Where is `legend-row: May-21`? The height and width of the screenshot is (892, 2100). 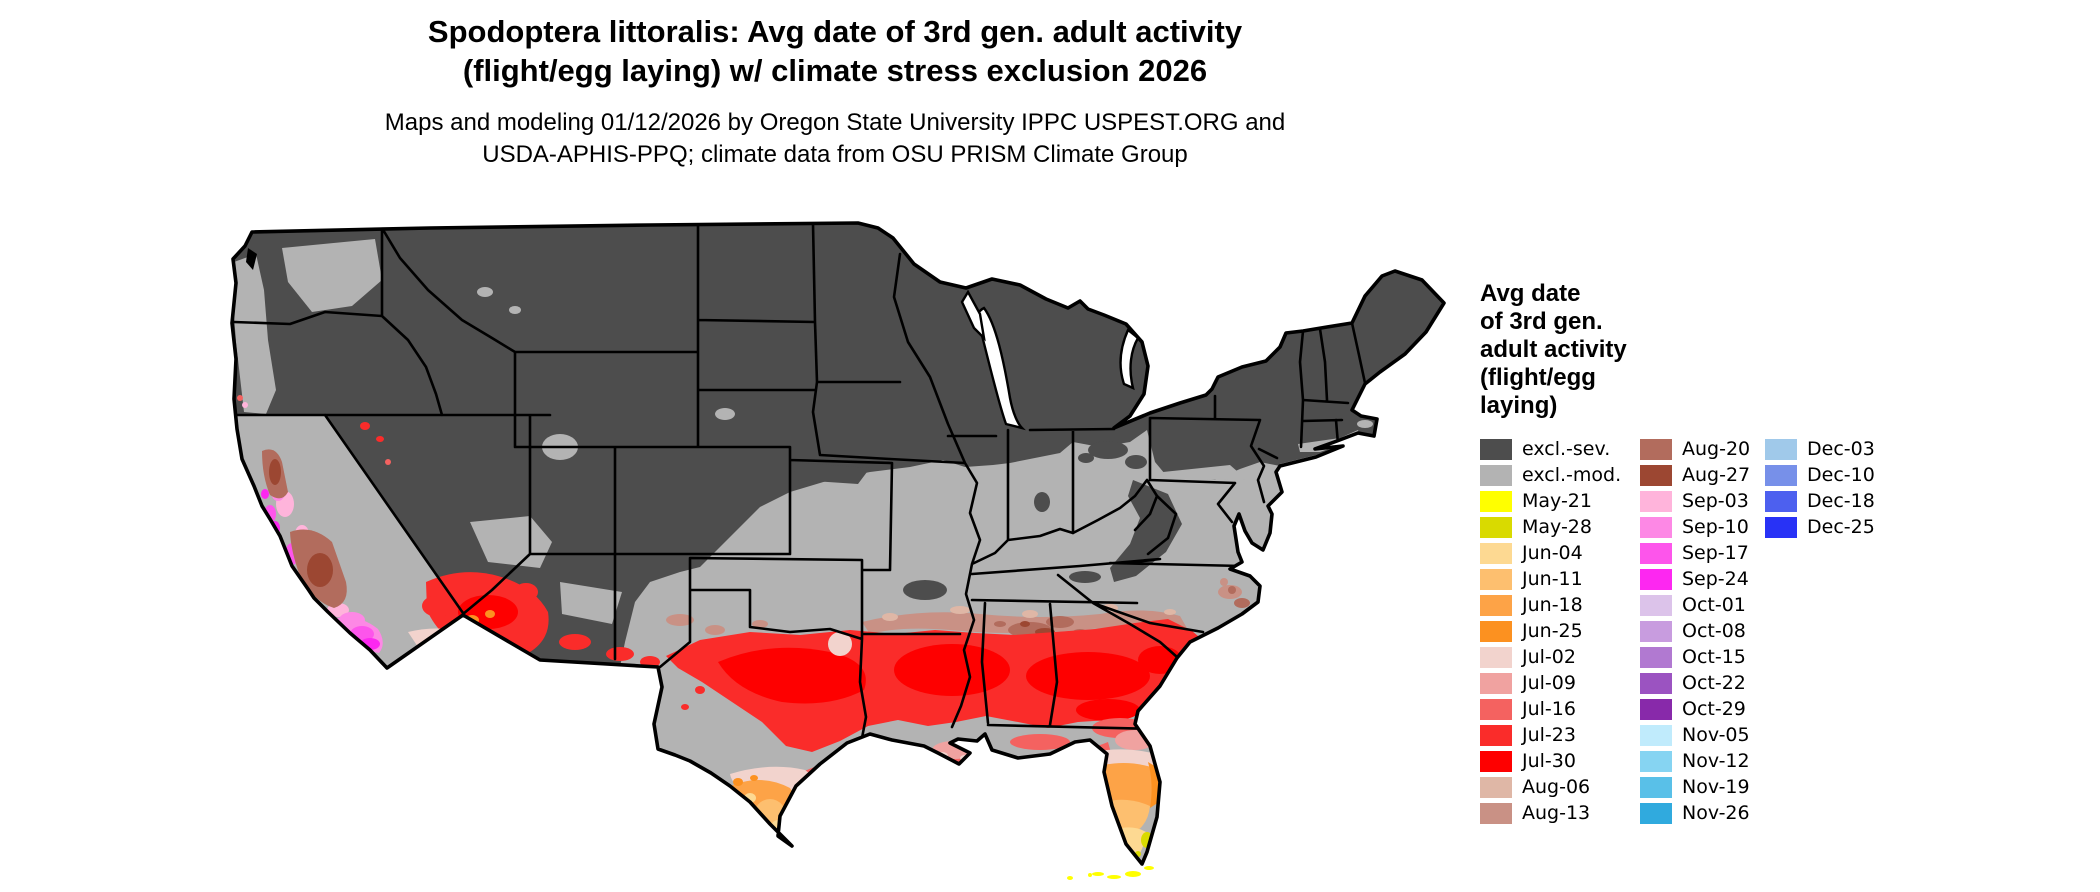
legend-row: May-21 is located at coordinates (1550, 501).